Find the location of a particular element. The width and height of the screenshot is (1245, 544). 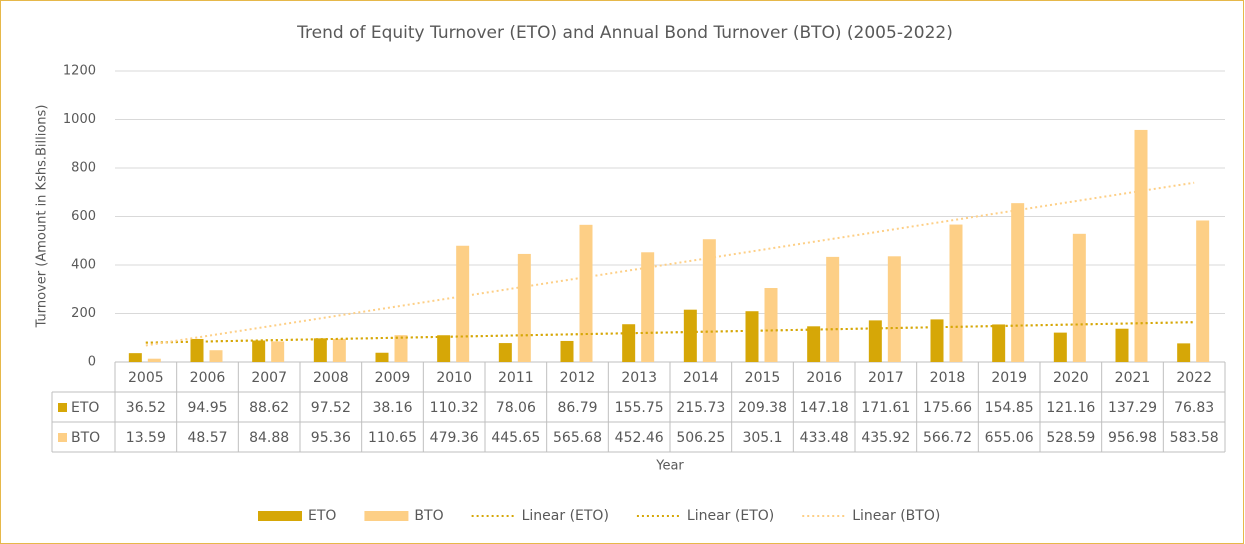

x-tick-label: 2018 is located at coordinates (948, 378).